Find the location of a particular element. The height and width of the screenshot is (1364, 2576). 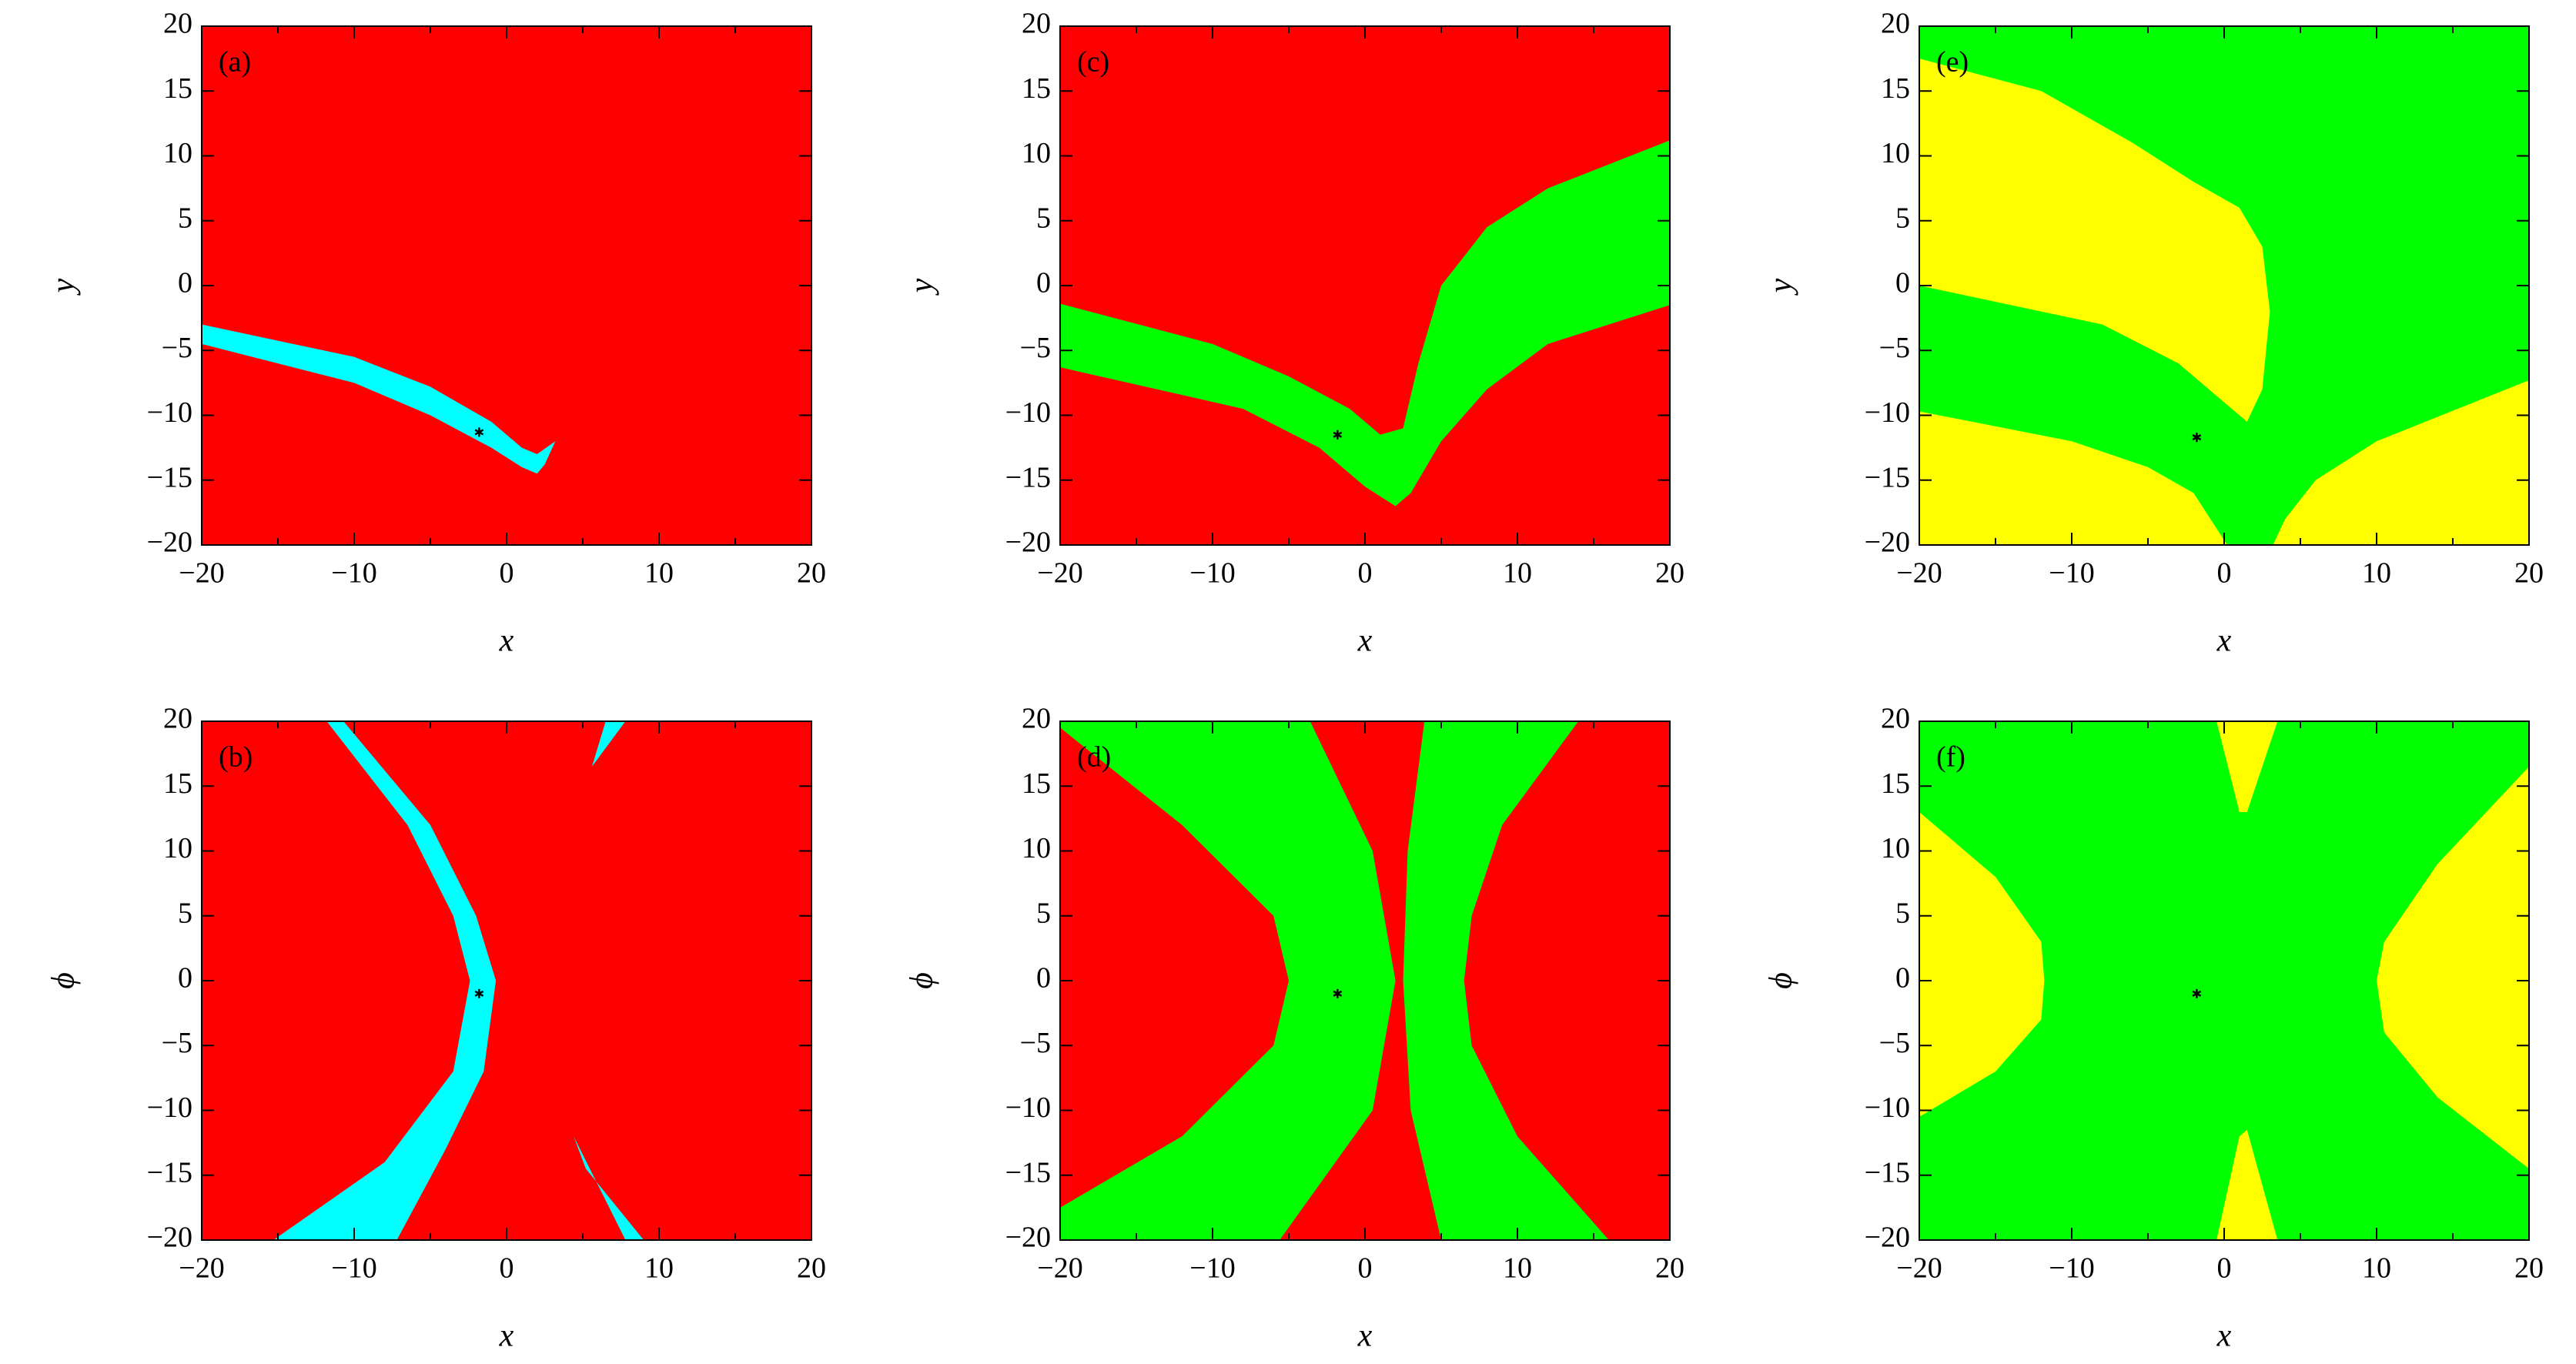

panel-label: (f) is located at coordinates (1951, 757).